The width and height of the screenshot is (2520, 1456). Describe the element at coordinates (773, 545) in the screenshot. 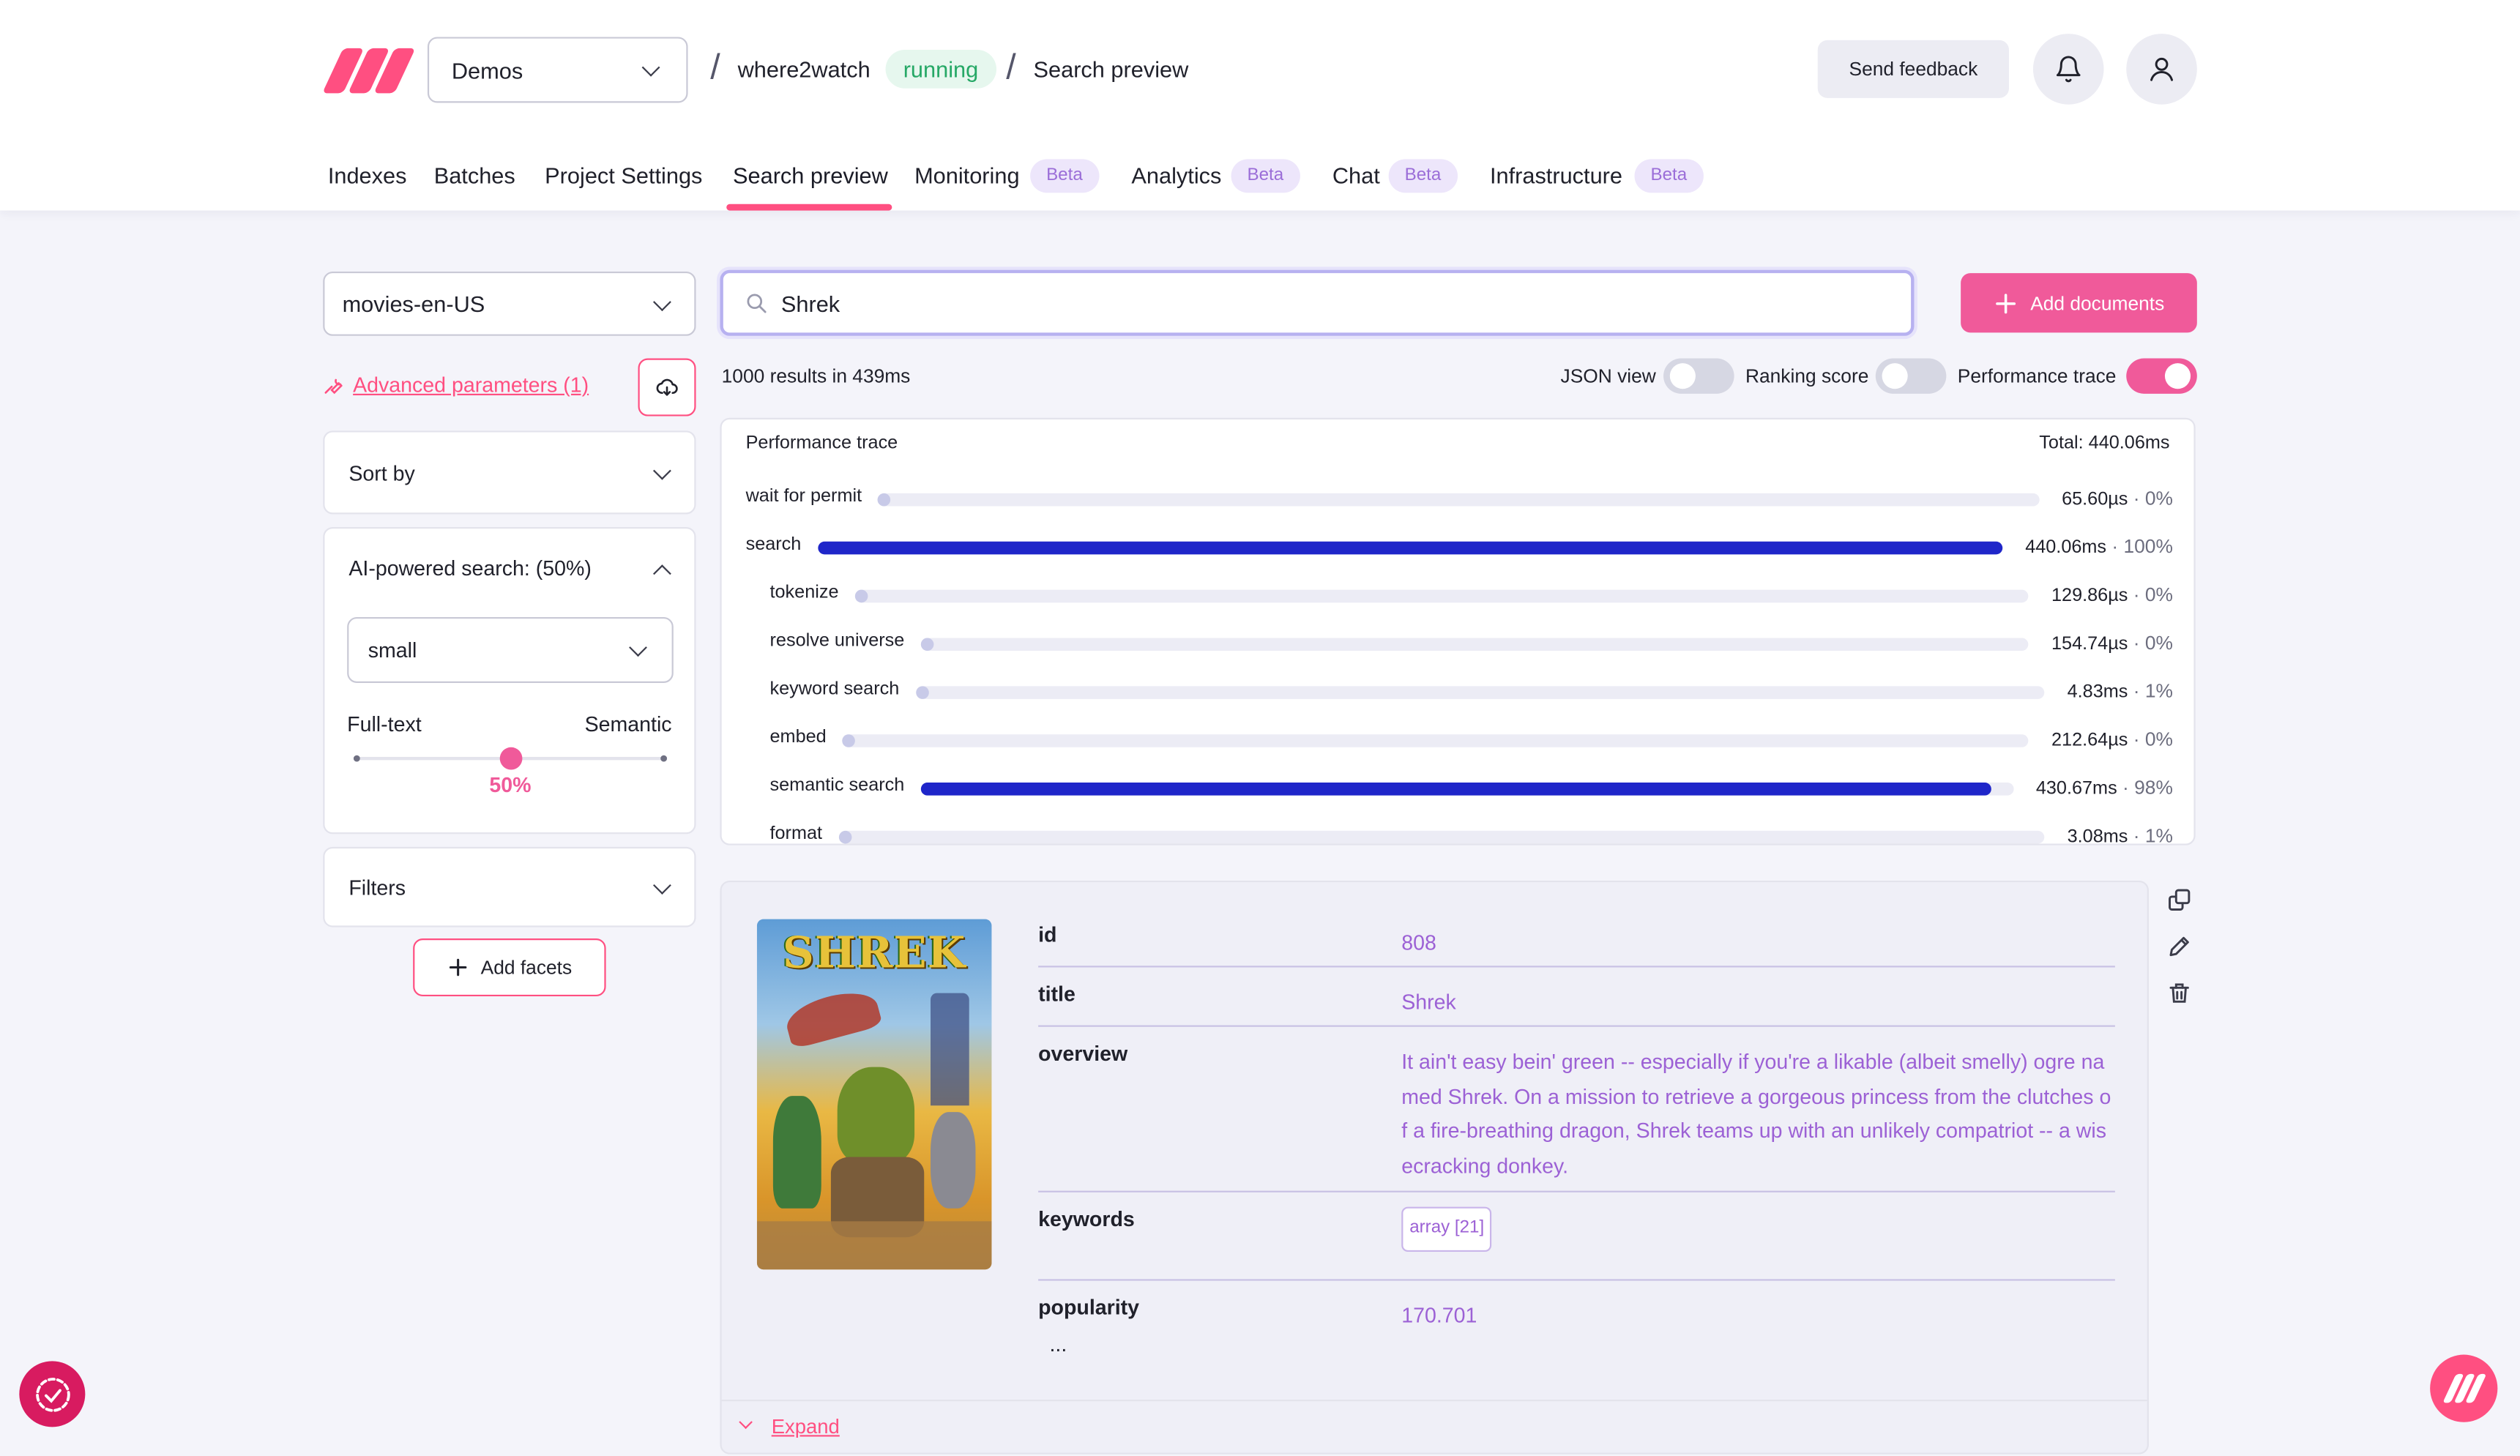

I see `perf-step-name: search` at that location.